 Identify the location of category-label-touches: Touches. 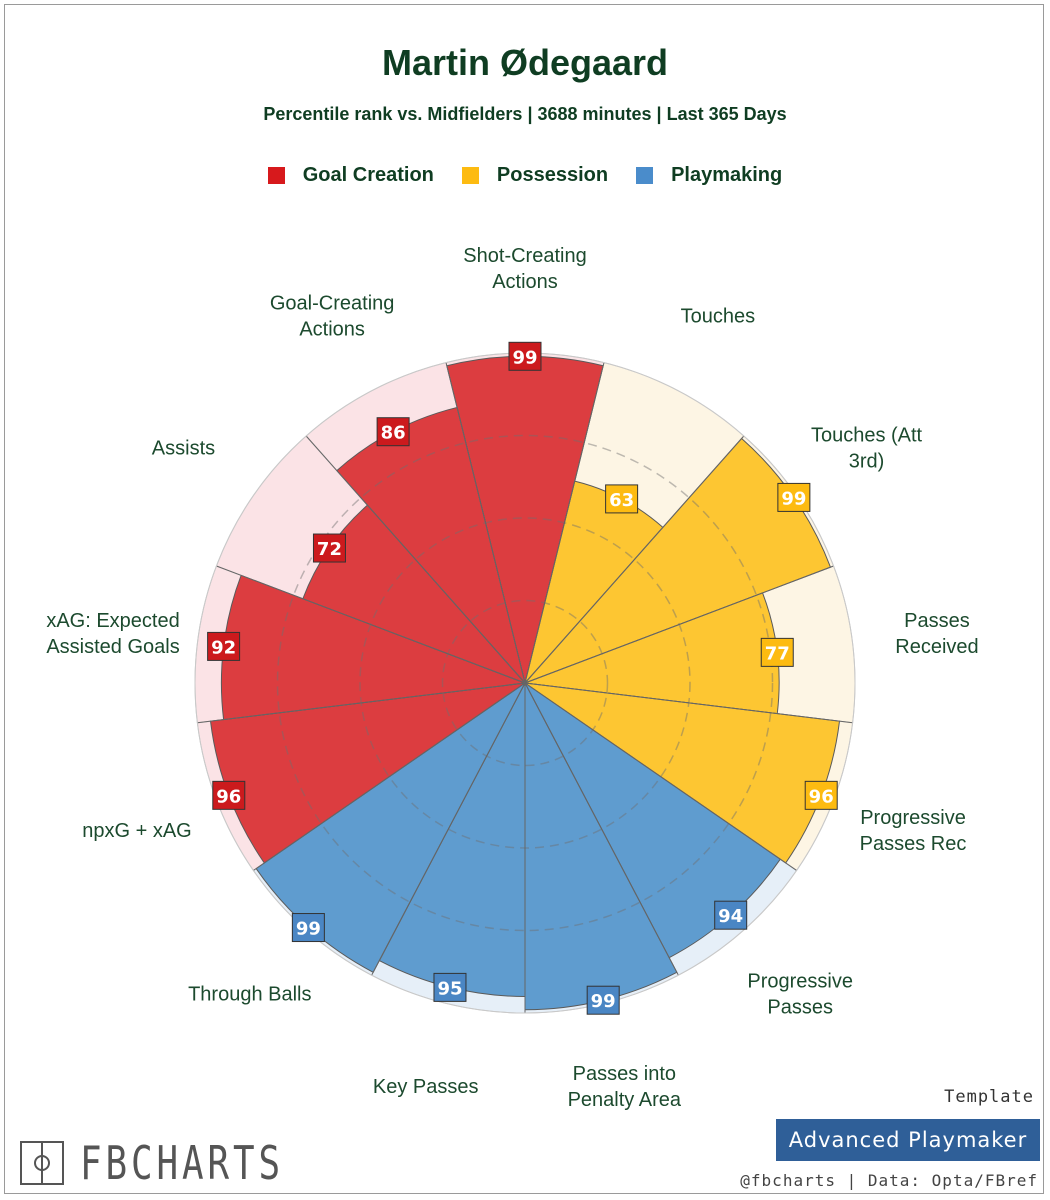
(718, 317).